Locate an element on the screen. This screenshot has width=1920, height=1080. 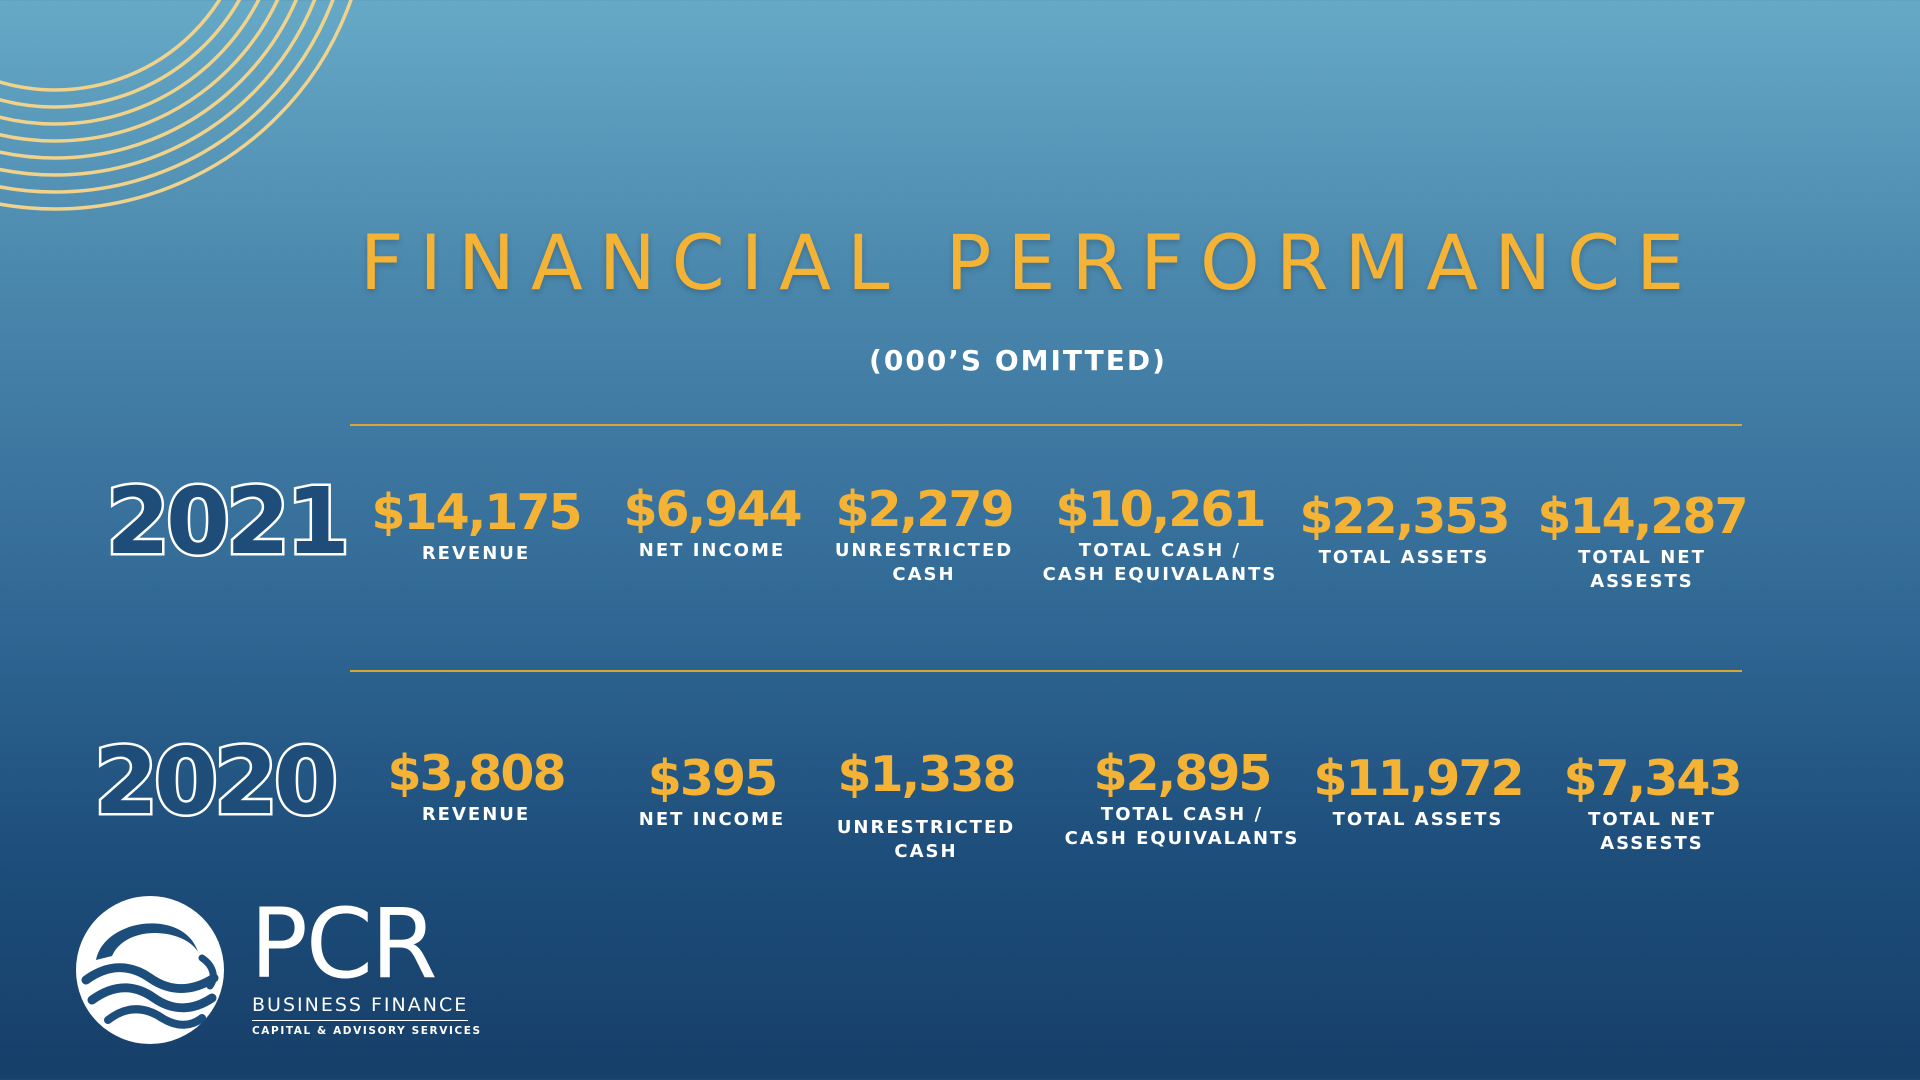
metric-total-net-assets-2021: $14,287 TOTAL NET ASSESTS is located at coordinates (1642, 541).